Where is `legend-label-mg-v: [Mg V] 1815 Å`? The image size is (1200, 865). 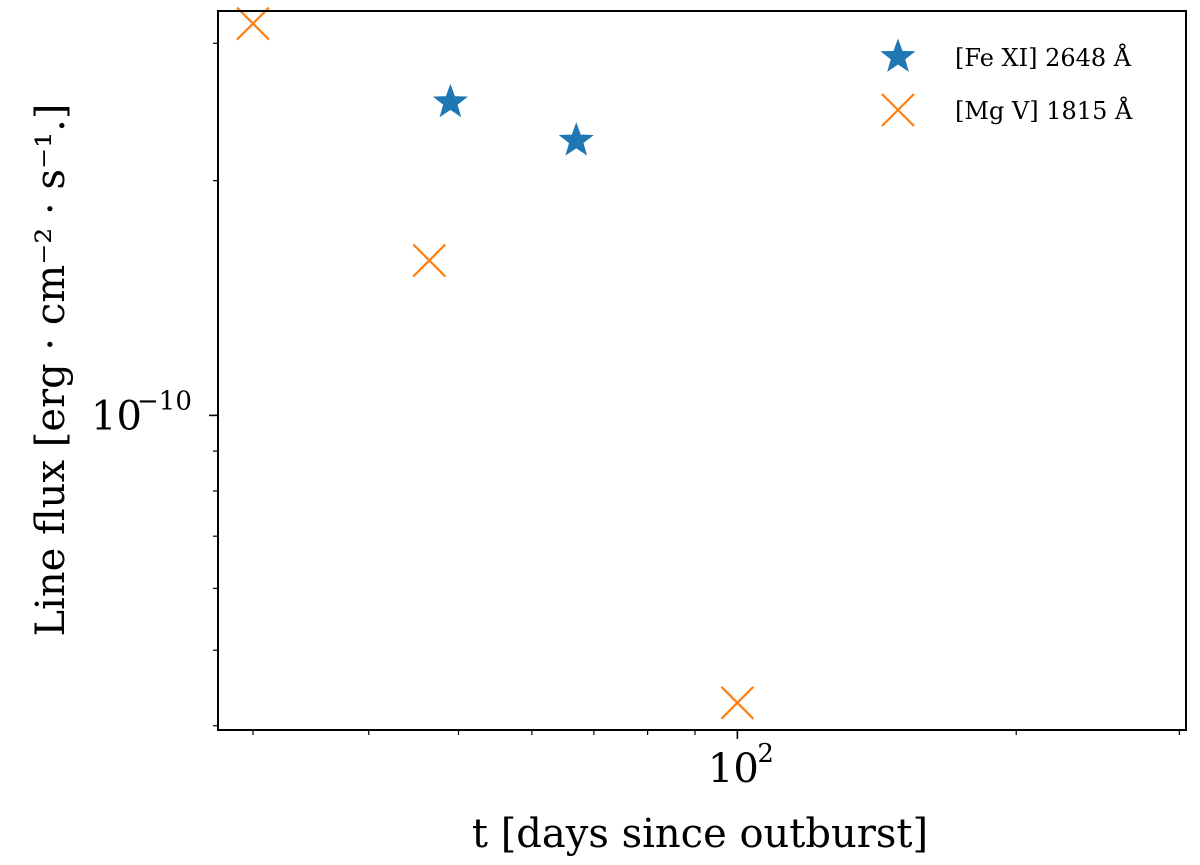
legend-label-mg-v: [Mg V] 1815 Å is located at coordinates (1044, 110).